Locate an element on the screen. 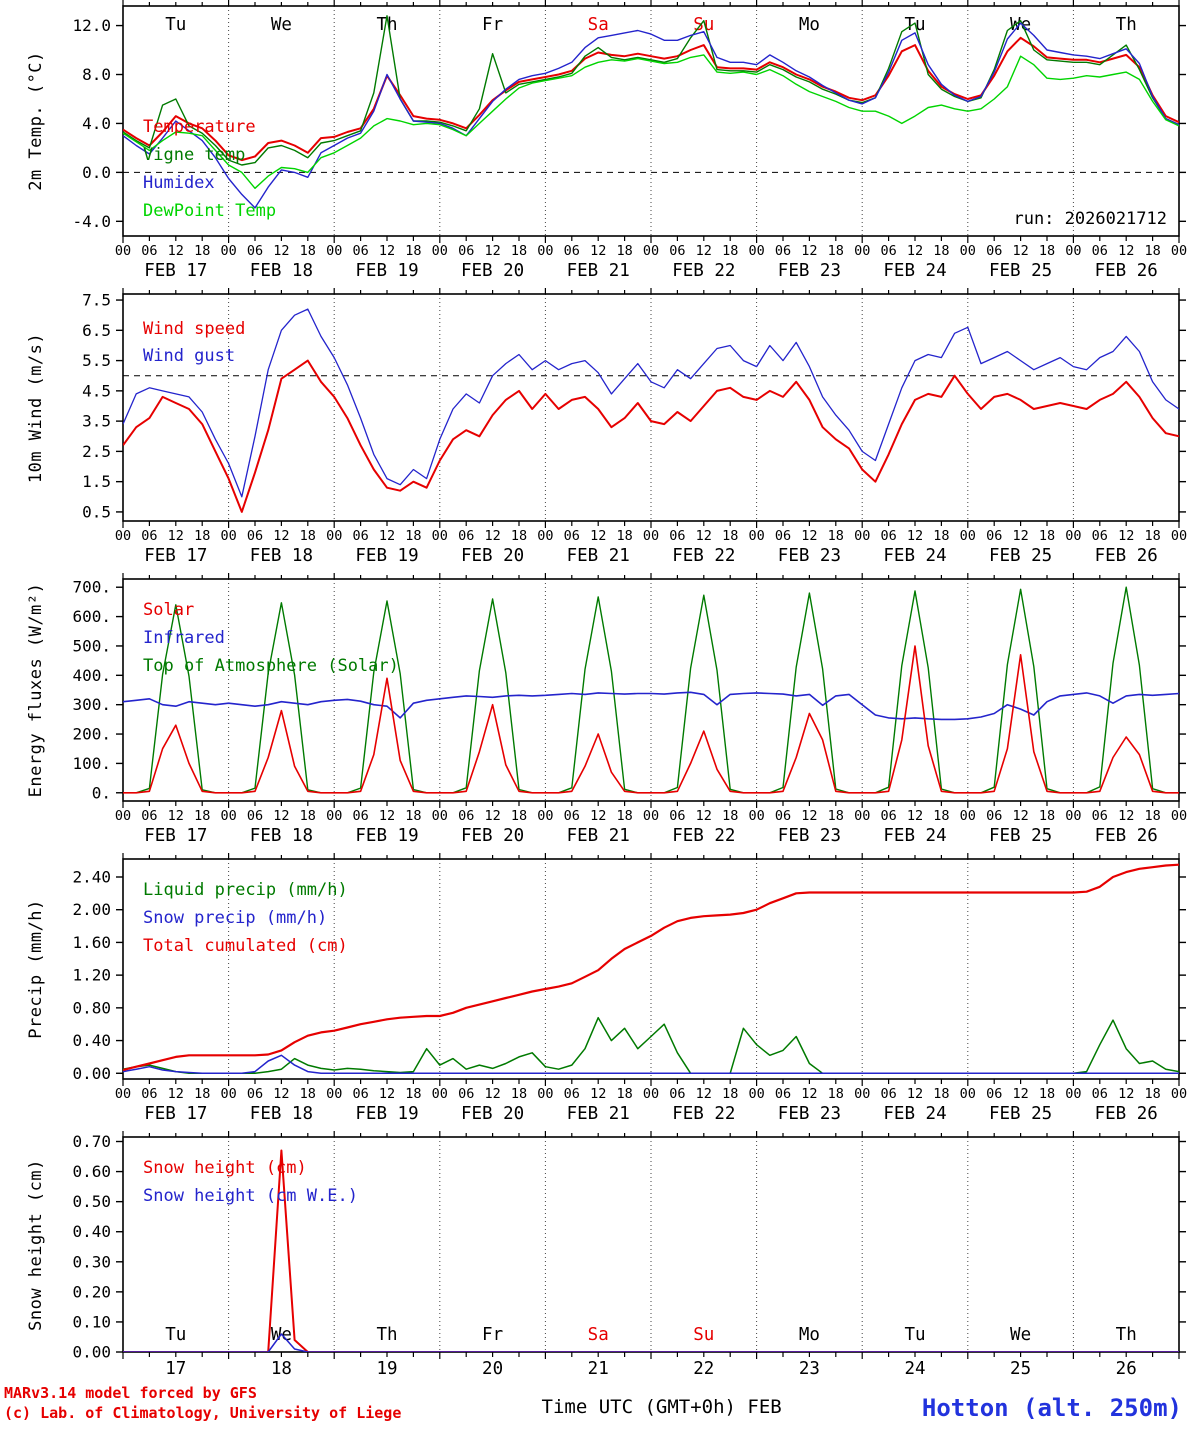 Image resolution: width=1194 pixels, height=1440 pixels. date-label: 24 is located at coordinates (914, 1369).